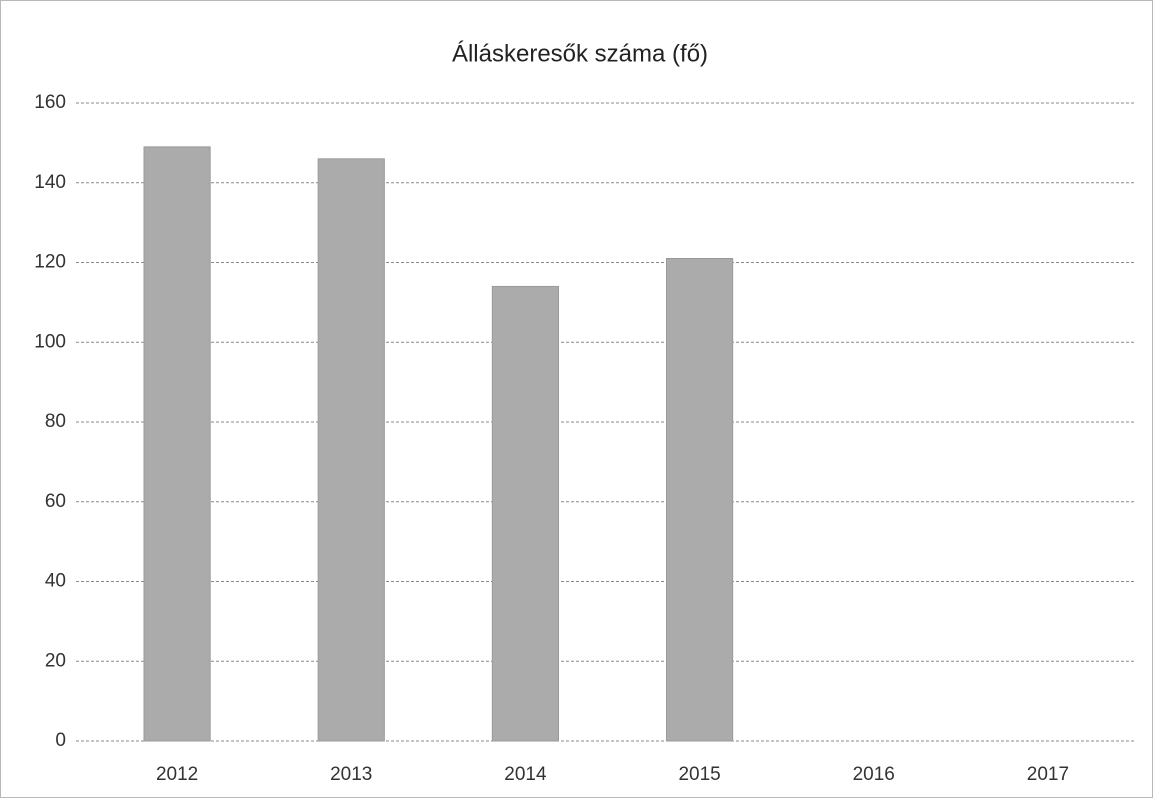 The width and height of the screenshot is (1153, 798). I want to click on y-tick-label: 20, so click(55, 660).